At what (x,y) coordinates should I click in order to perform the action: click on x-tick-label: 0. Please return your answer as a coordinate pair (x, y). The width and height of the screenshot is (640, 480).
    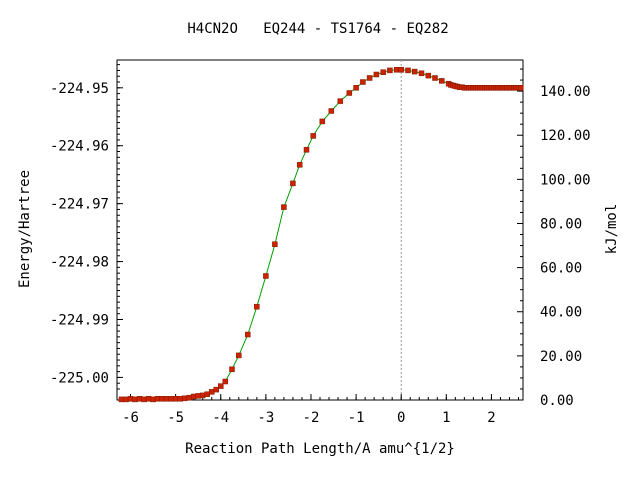
    Looking at the image, I should click on (401, 418).